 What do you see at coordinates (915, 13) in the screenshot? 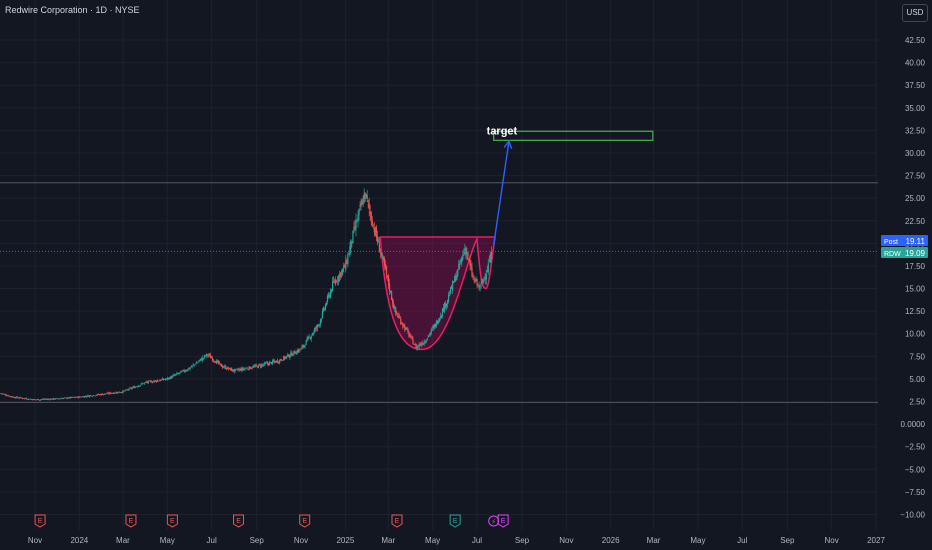
I see `currency-button: USD` at bounding box center [915, 13].